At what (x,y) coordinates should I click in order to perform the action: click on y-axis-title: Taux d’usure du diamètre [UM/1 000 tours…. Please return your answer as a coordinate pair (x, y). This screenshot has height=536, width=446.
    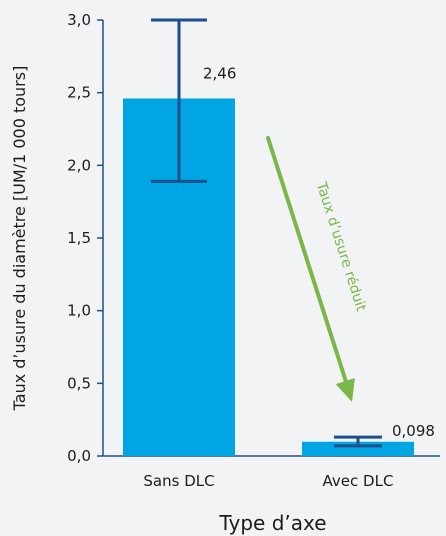
    Looking at the image, I should click on (19, 239).